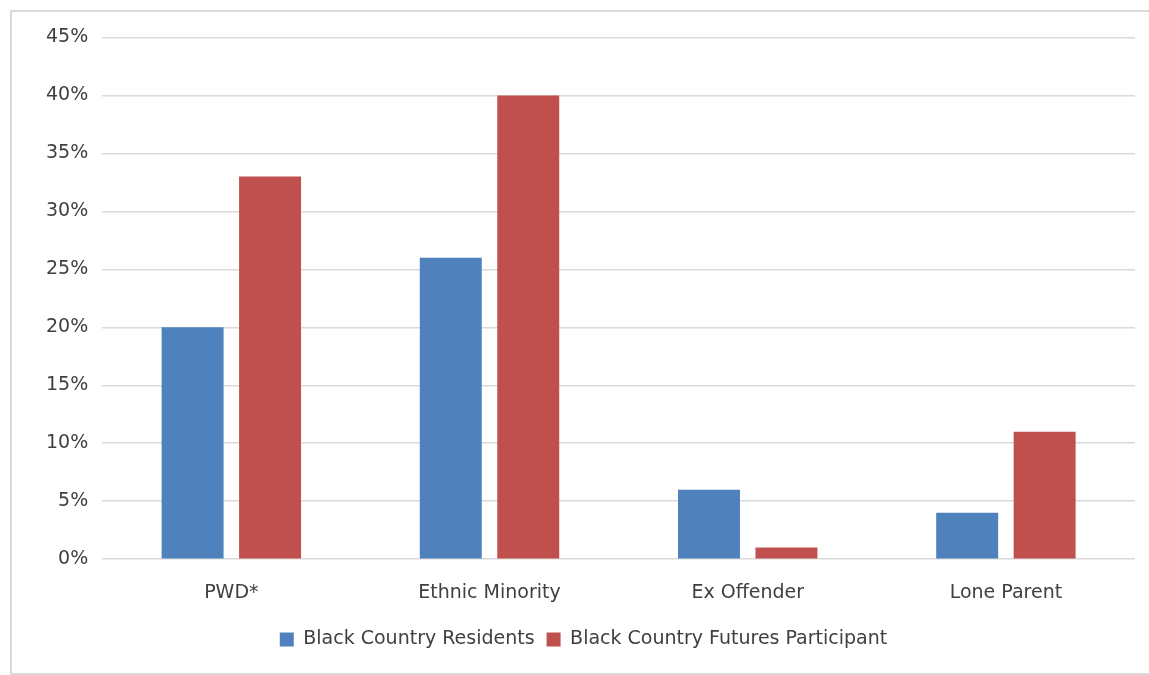 The height and width of the screenshot is (675, 1149). Describe the element at coordinates (73, 557) in the screenshot. I see `y-tick-label: 0%` at that location.